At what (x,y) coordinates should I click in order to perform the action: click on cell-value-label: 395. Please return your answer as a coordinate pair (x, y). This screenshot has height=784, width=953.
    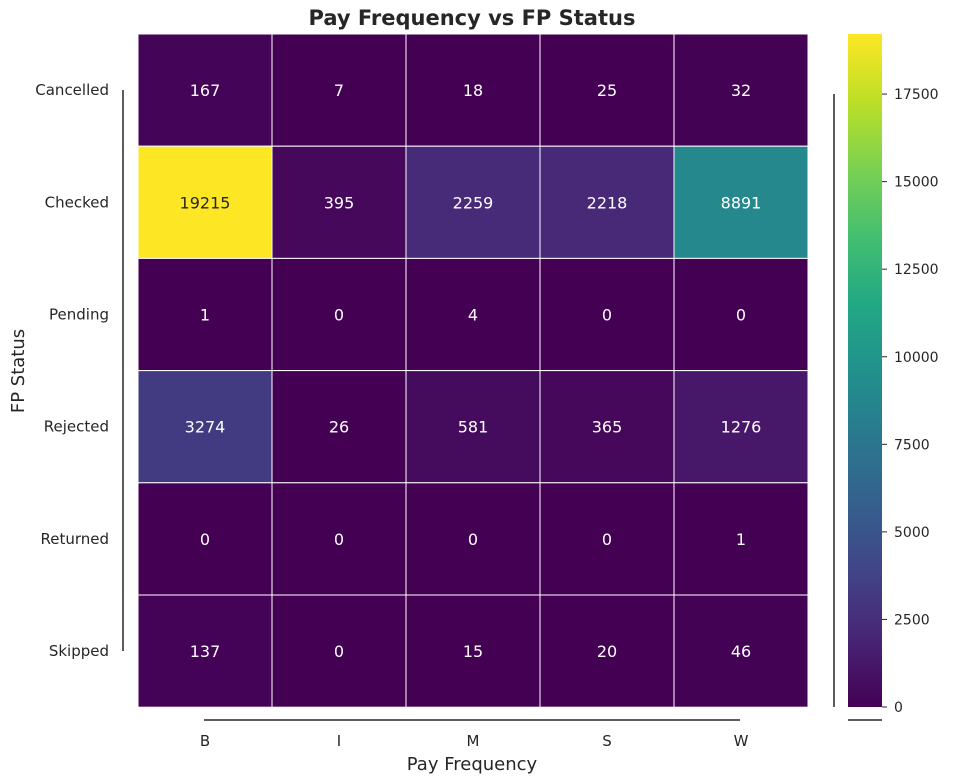
    Looking at the image, I should click on (339, 202).